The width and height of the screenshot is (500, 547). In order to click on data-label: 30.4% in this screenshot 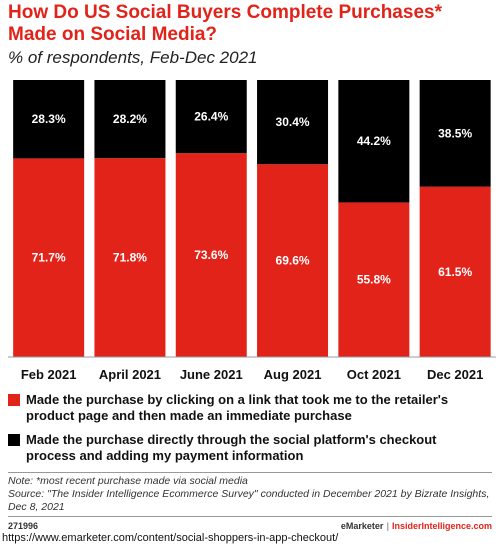, I will do `click(293, 122)`.